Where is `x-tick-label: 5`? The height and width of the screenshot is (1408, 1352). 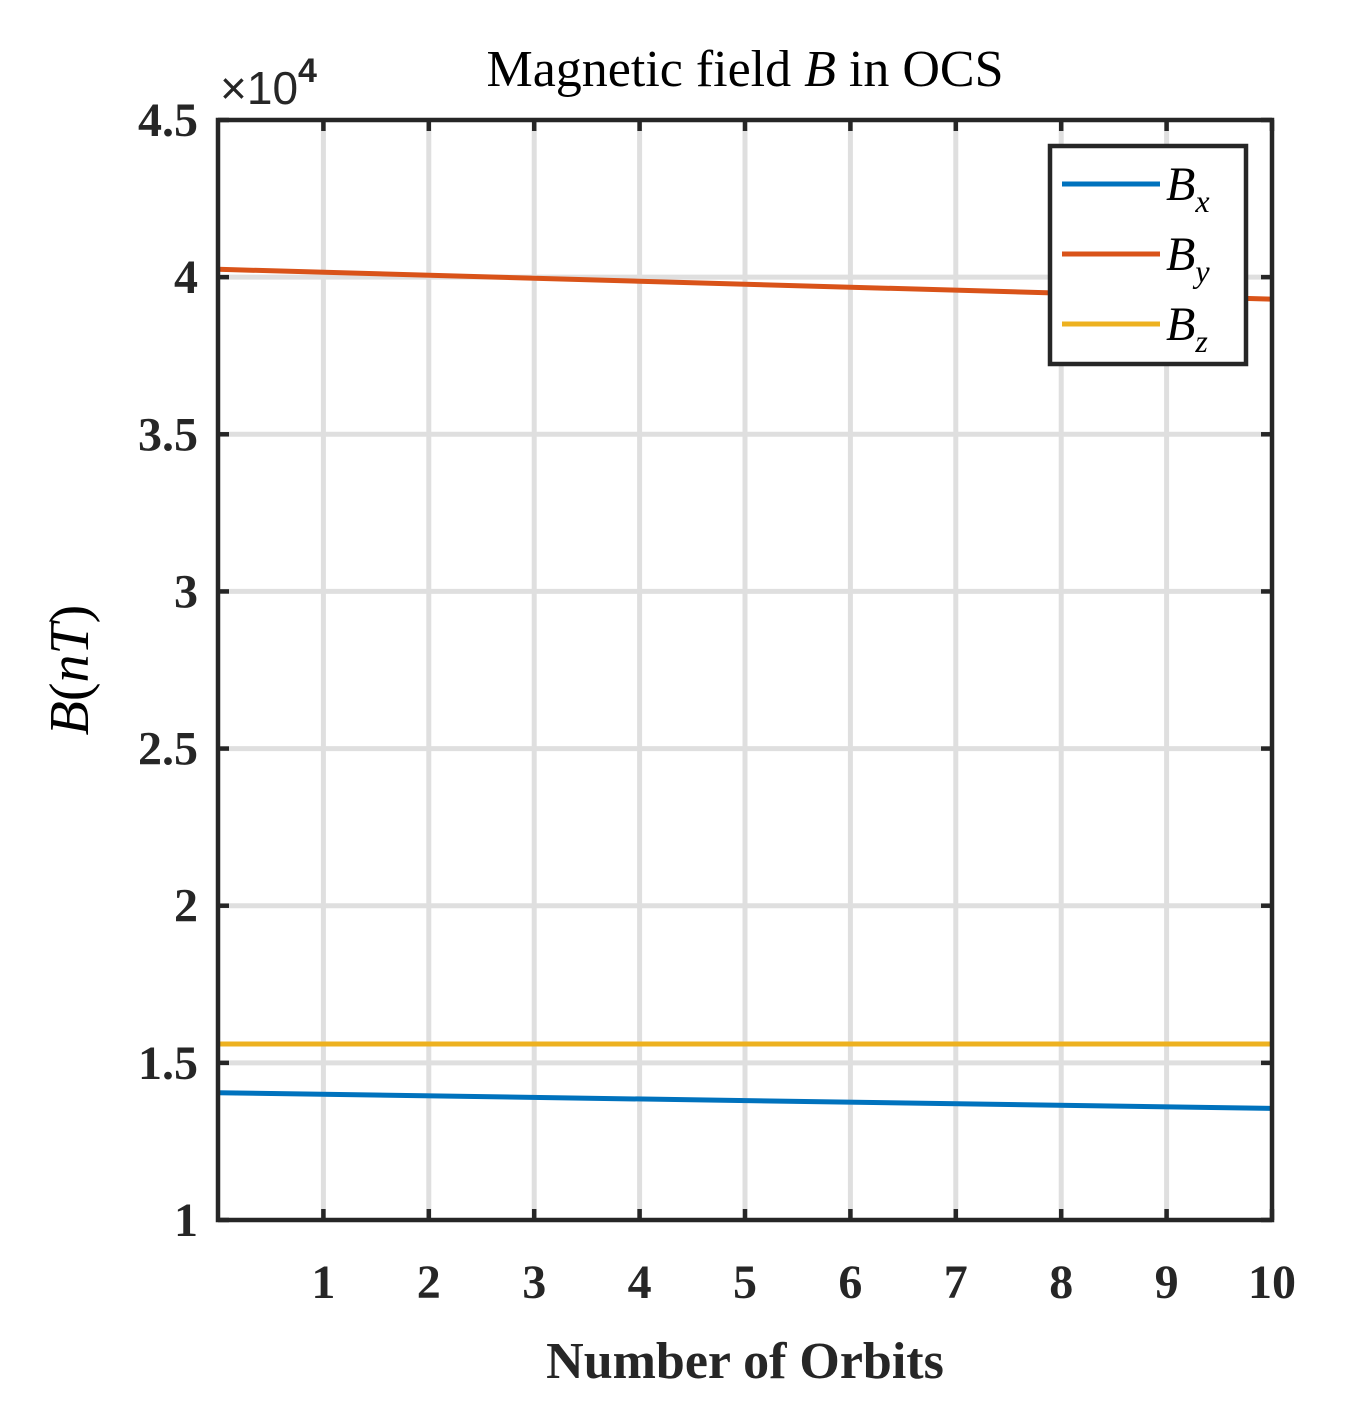 x-tick-label: 5 is located at coordinates (745, 1282).